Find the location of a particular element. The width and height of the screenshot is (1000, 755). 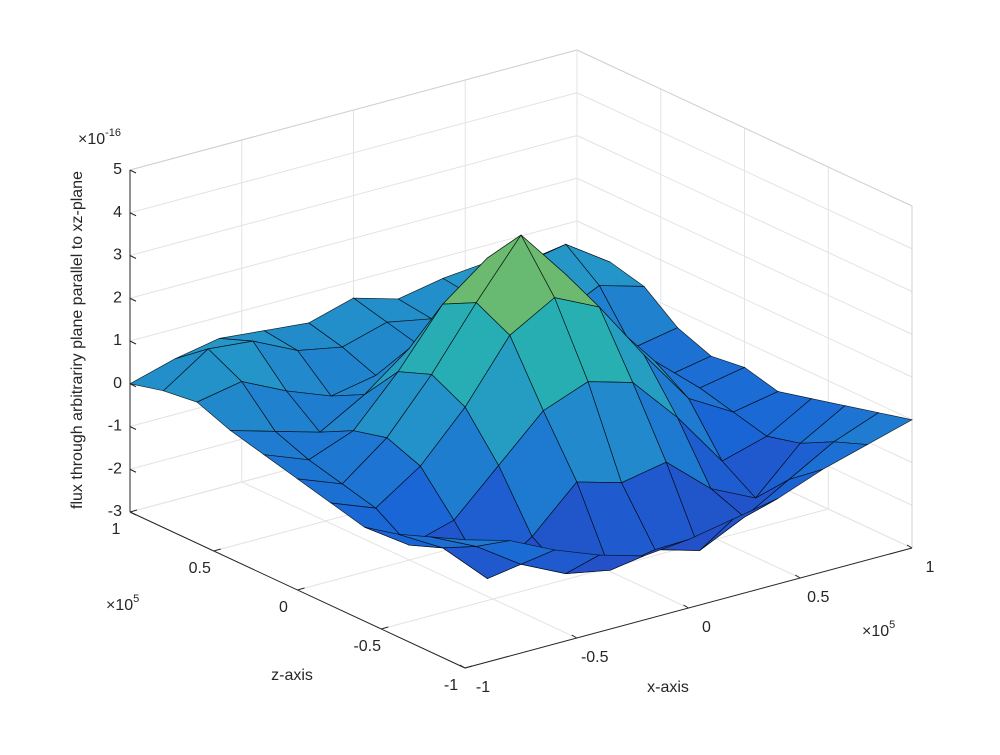

y-multiplier-base: ×10 is located at coordinates (119, 605).